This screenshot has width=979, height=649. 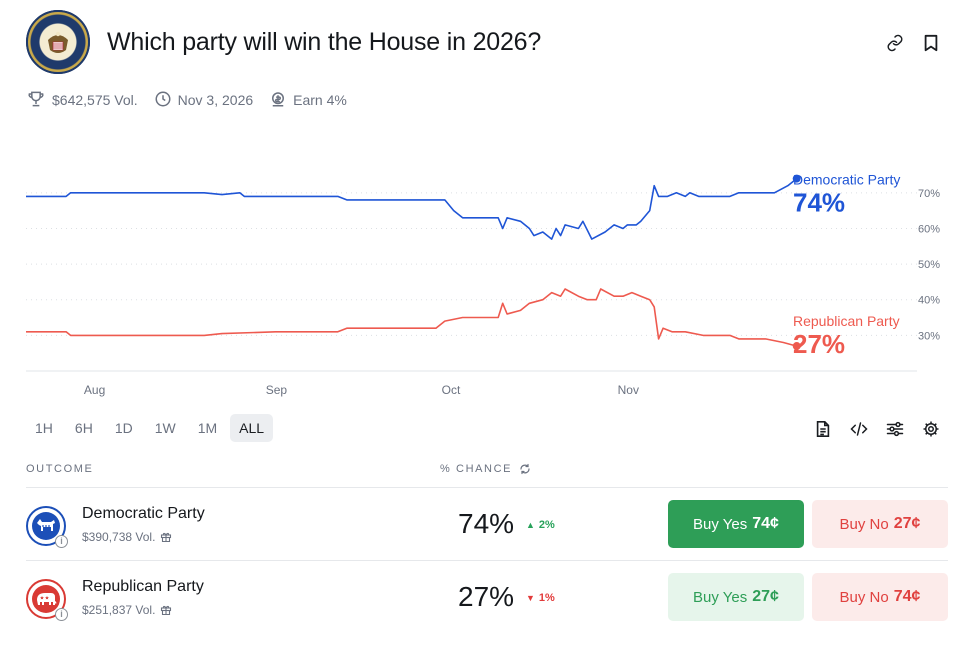 What do you see at coordinates (931, 429) in the screenshot?
I see `gear-icon` at bounding box center [931, 429].